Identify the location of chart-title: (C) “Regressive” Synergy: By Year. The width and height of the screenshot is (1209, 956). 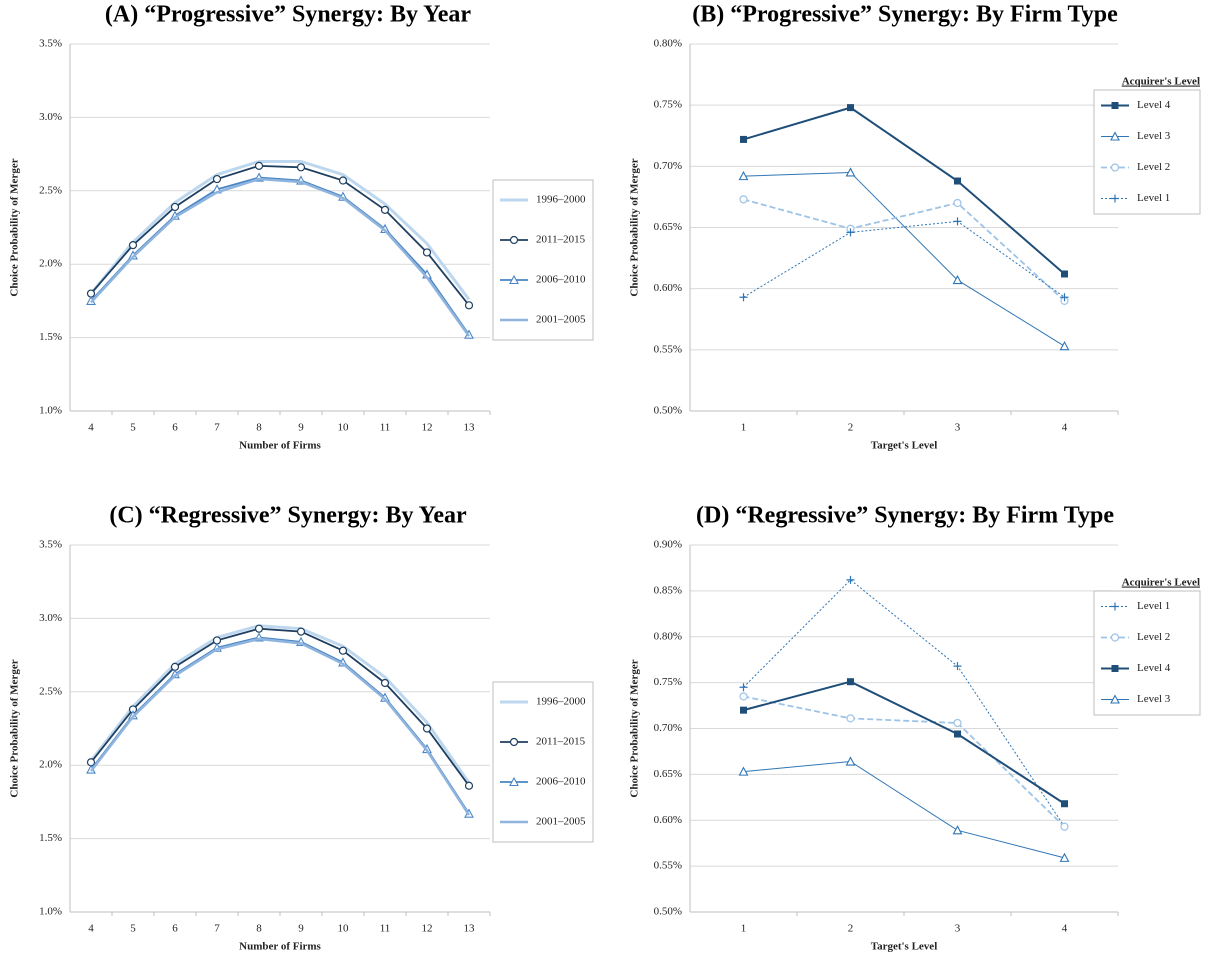
(288, 516).